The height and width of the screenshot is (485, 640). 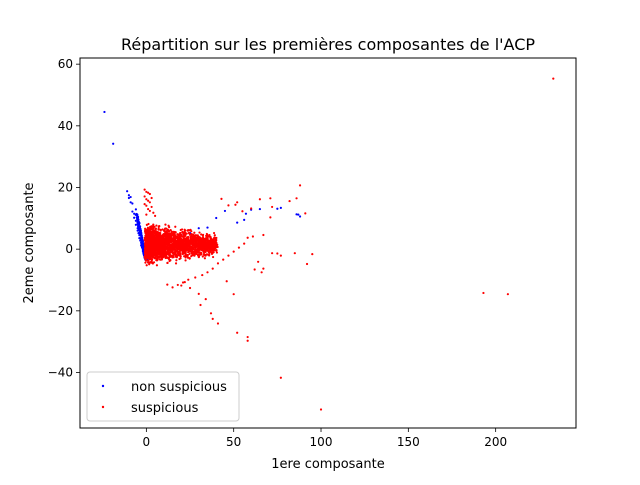 What do you see at coordinates (321, 442) in the screenshot?
I see `x-tick-label: 100` at bounding box center [321, 442].